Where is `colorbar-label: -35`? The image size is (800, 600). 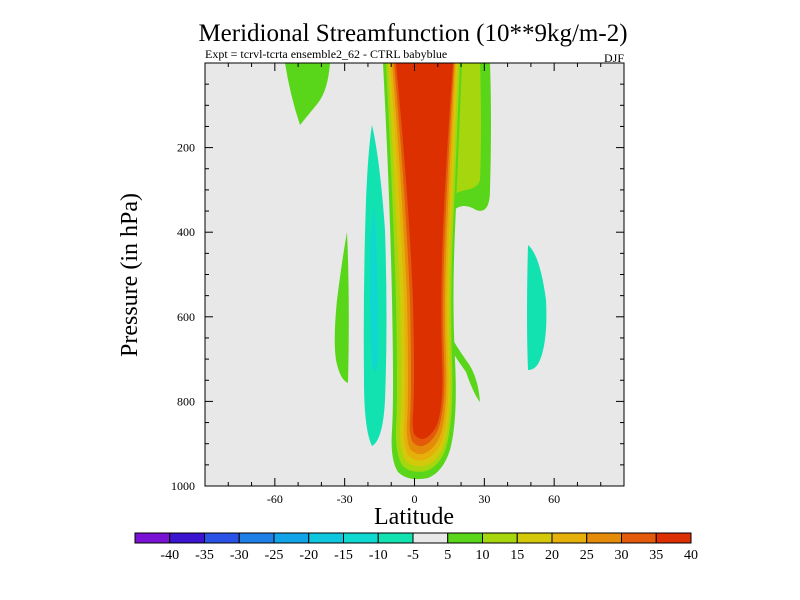
colorbar-label: -35 is located at coordinates (204, 555).